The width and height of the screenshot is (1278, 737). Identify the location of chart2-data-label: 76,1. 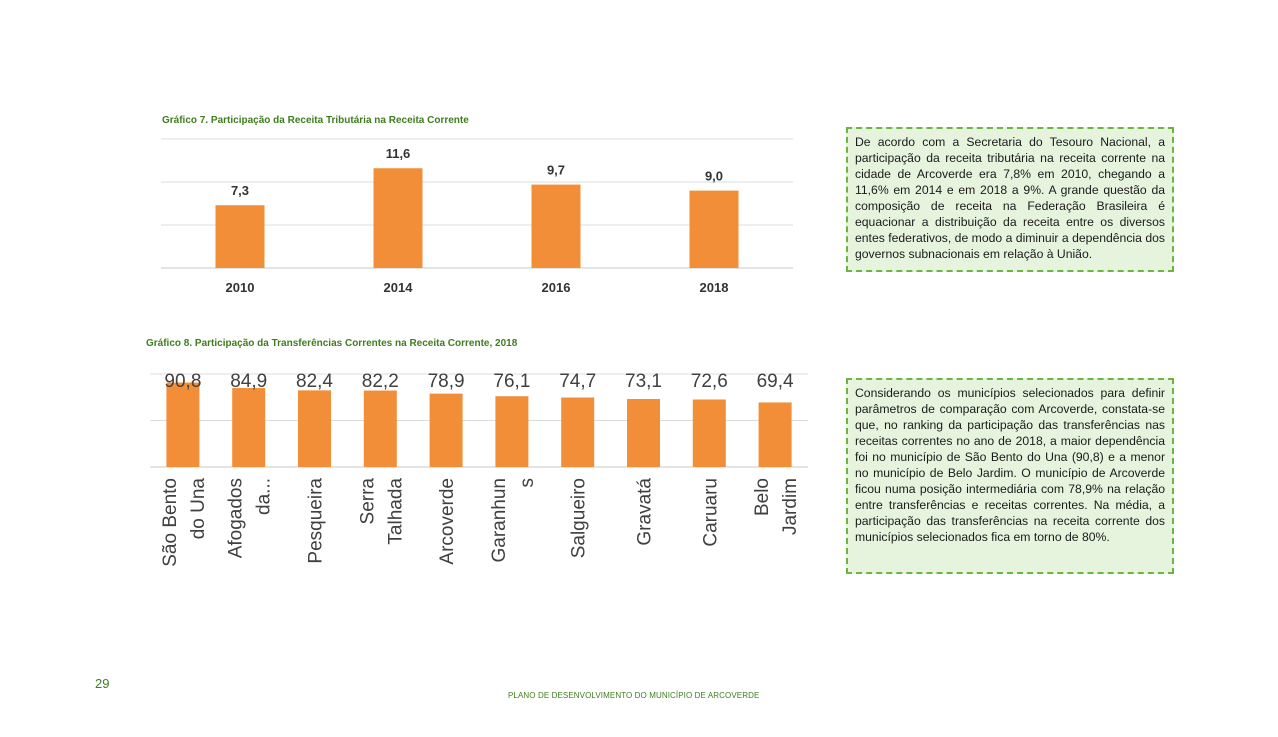
(511, 381).